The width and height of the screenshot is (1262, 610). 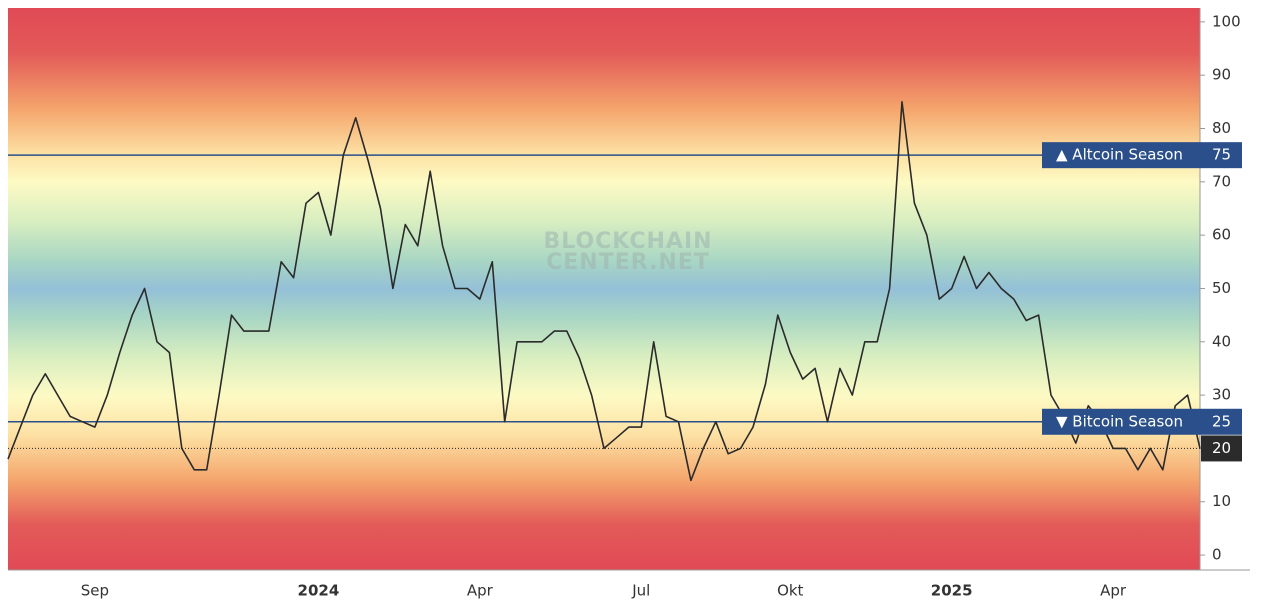 I want to click on x-tick-label: 2025, so click(x=952, y=591).